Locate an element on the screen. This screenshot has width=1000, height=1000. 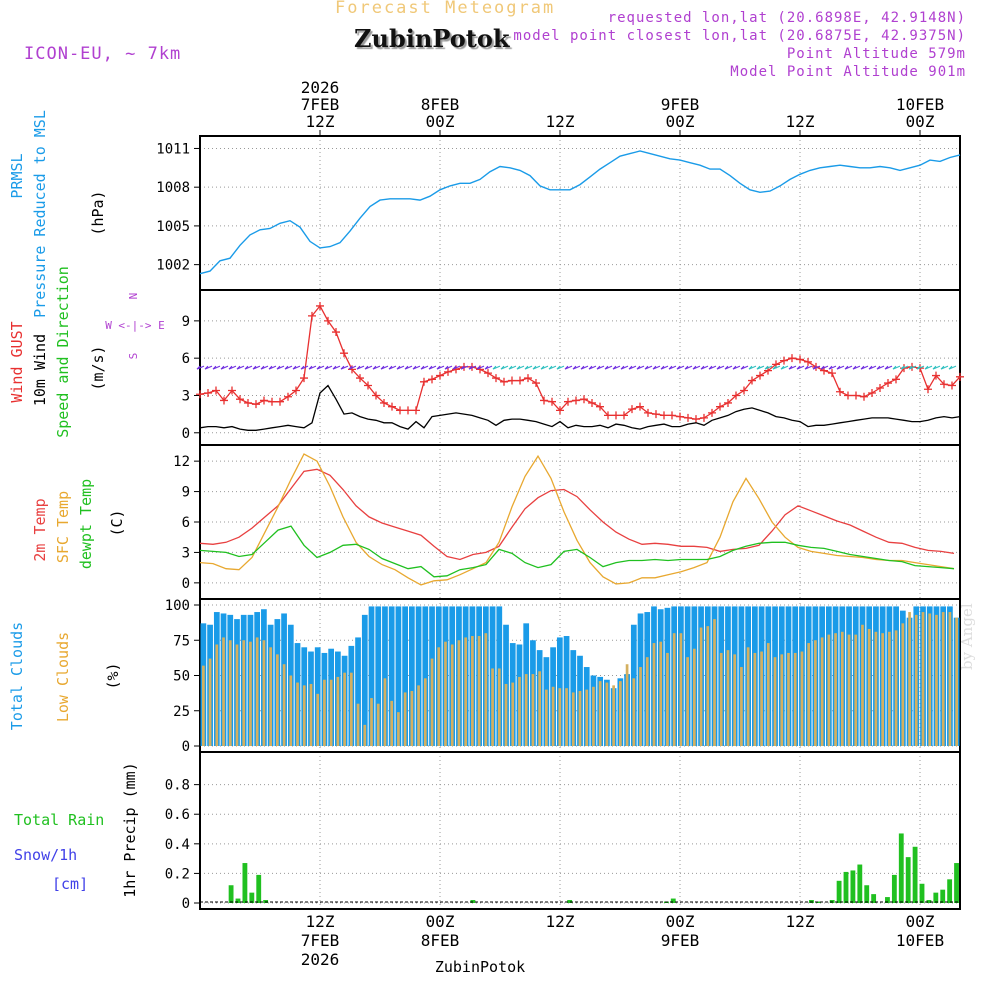
model-label: ICON-EU, ~ 7km is located at coordinates (103, 54).